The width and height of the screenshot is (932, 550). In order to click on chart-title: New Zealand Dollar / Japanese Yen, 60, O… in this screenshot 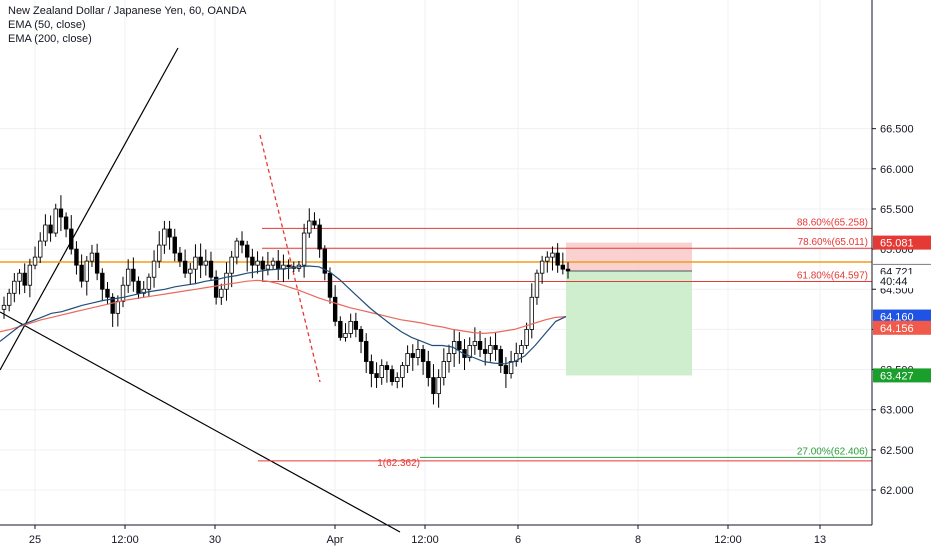, I will do `click(127, 11)`.